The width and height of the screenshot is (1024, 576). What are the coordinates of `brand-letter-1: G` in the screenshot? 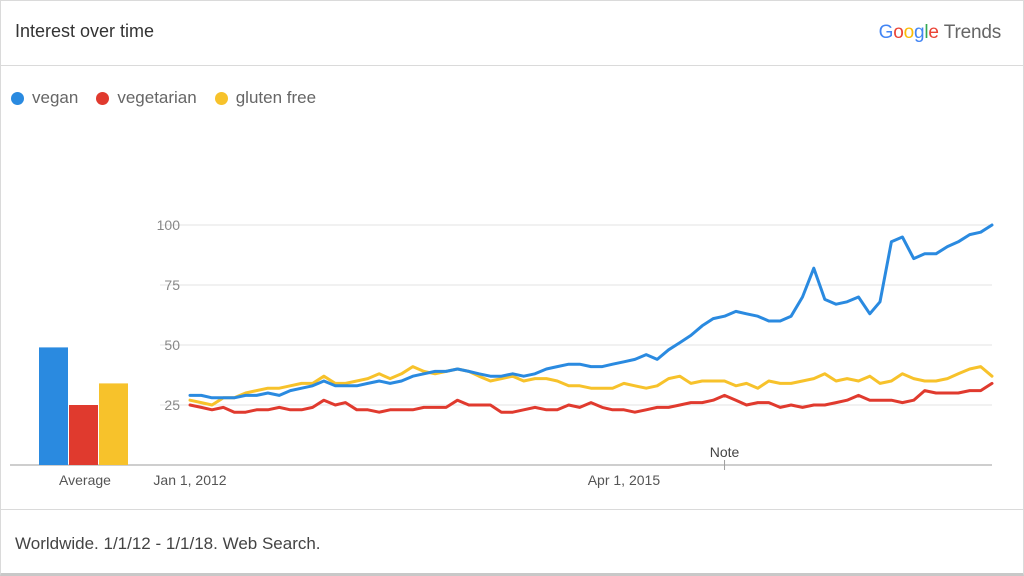 It's located at (886, 32).